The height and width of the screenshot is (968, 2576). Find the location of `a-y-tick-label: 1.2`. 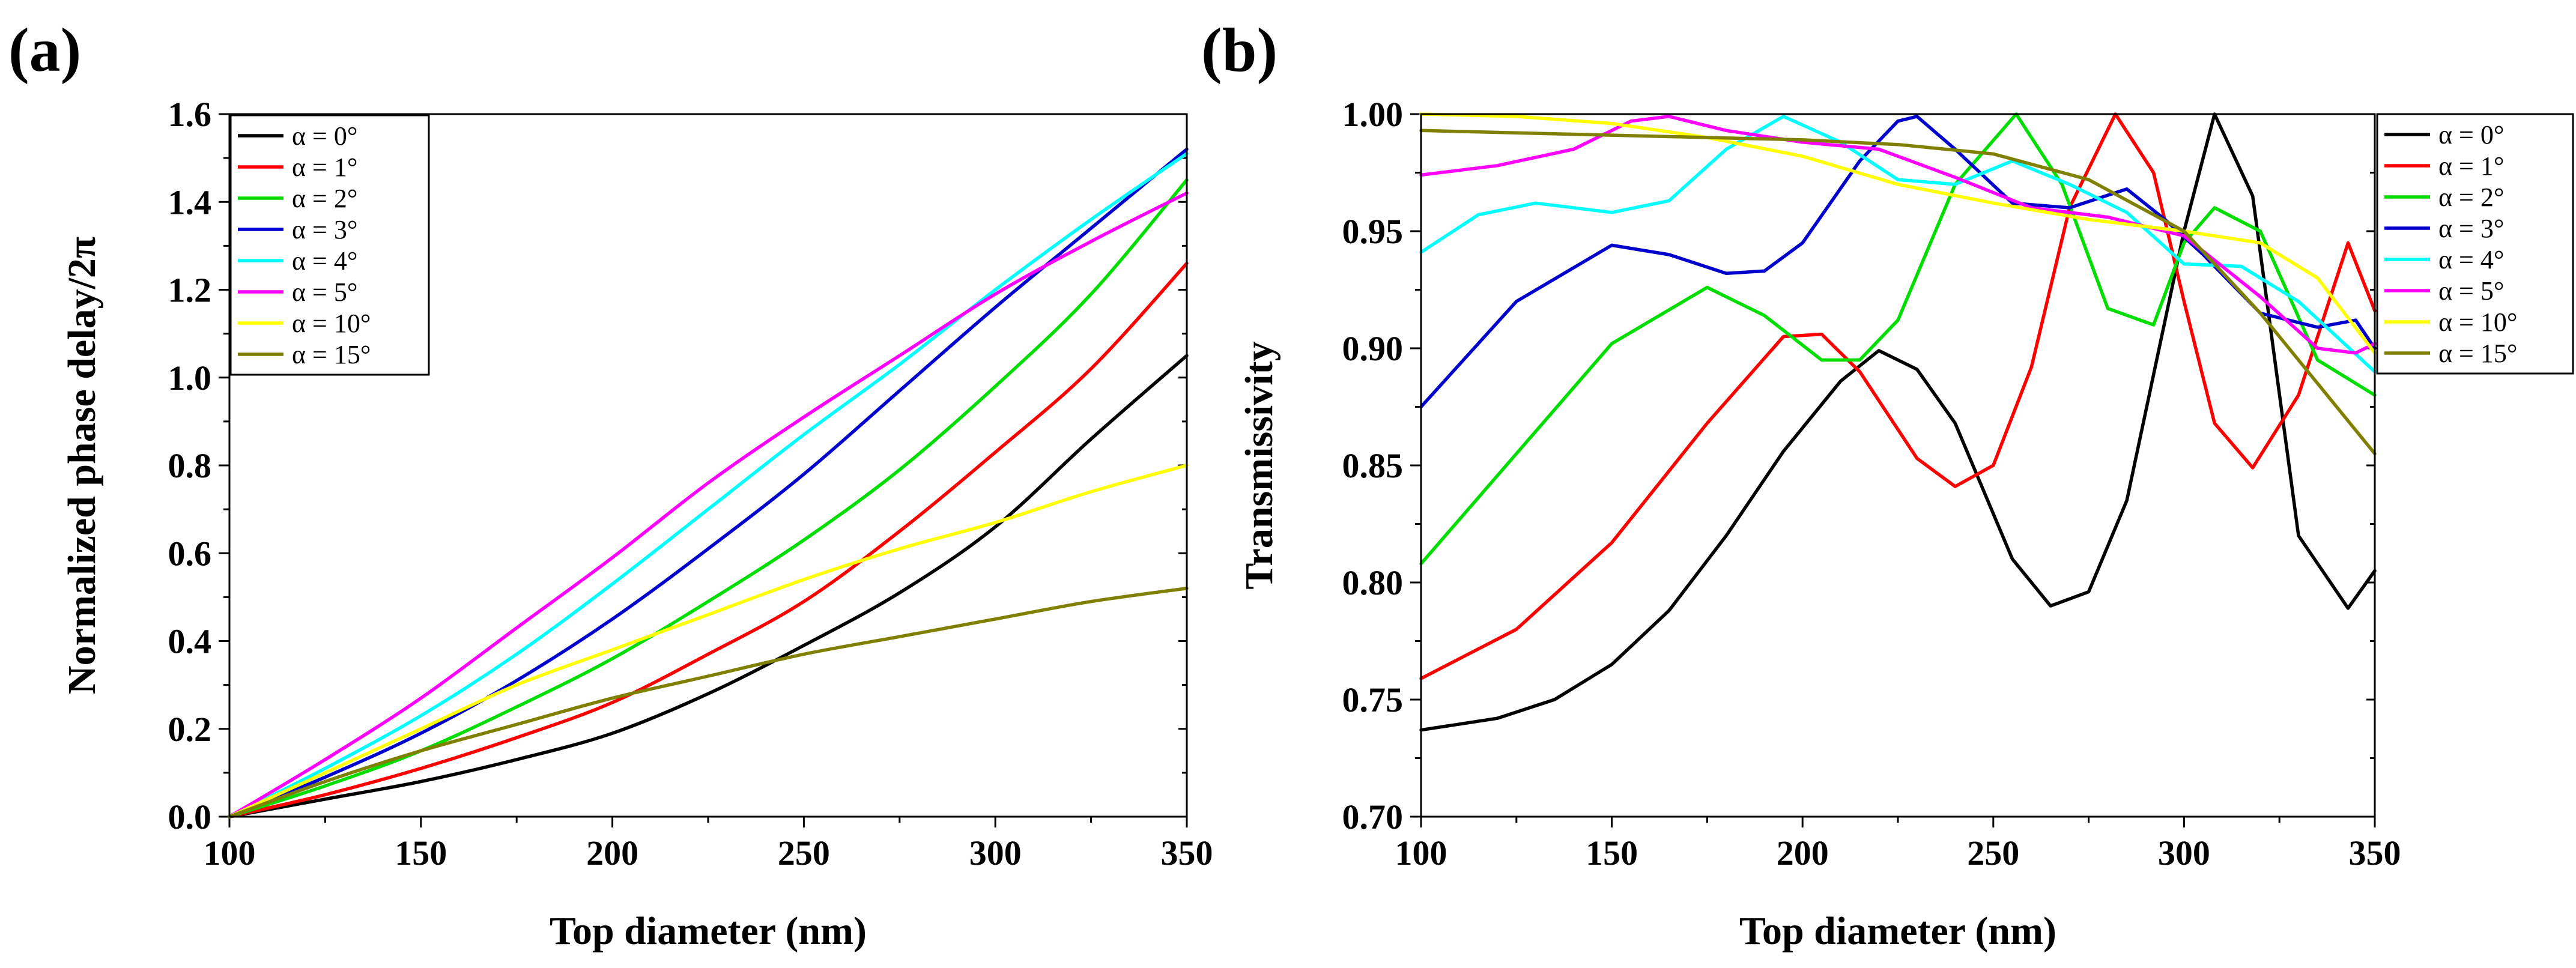

a-y-tick-label: 1.2 is located at coordinates (190, 290).